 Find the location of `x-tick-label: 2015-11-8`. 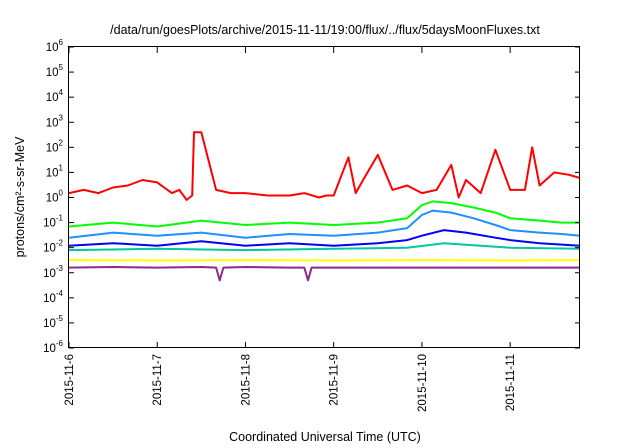

x-tick-label: 2015-11-8 is located at coordinates (247, 380).